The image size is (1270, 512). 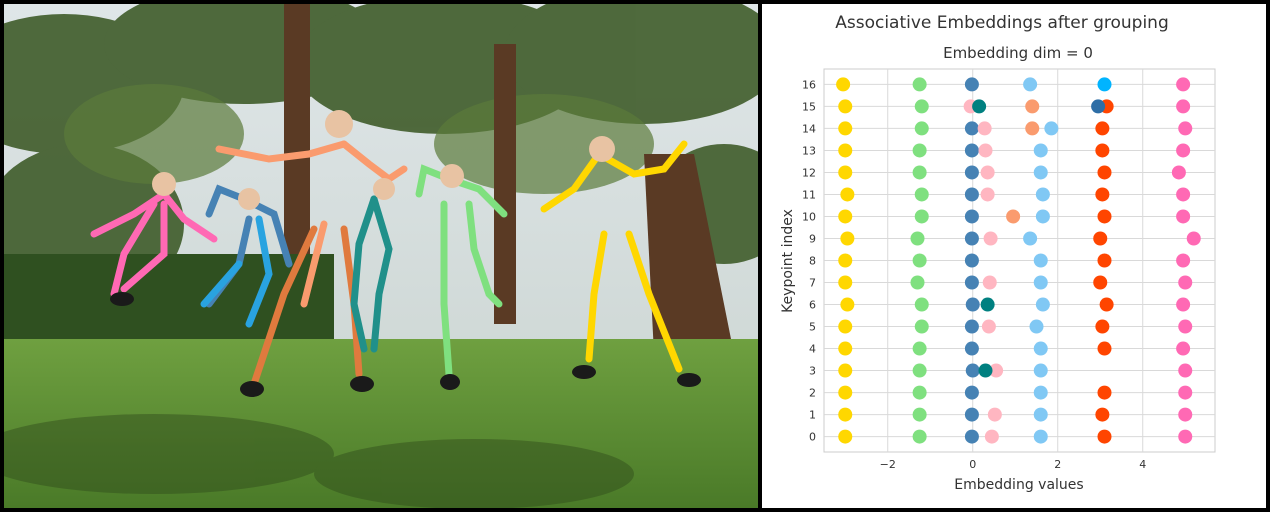 What do you see at coordinates (812, 283) in the screenshot?
I see `y-tick-label: 7` at bounding box center [812, 283].